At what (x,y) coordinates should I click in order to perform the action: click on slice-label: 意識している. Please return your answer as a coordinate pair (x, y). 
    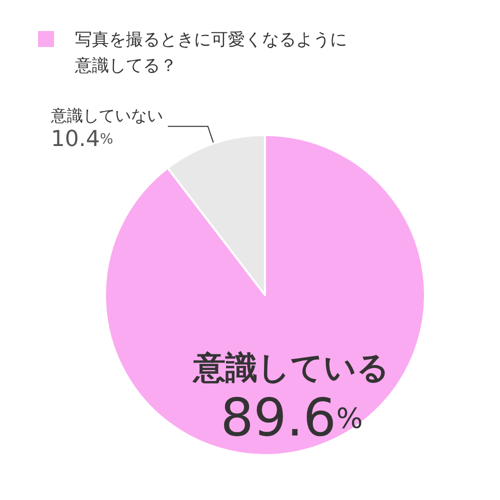
    Looking at the image, I should click on (291, 367).